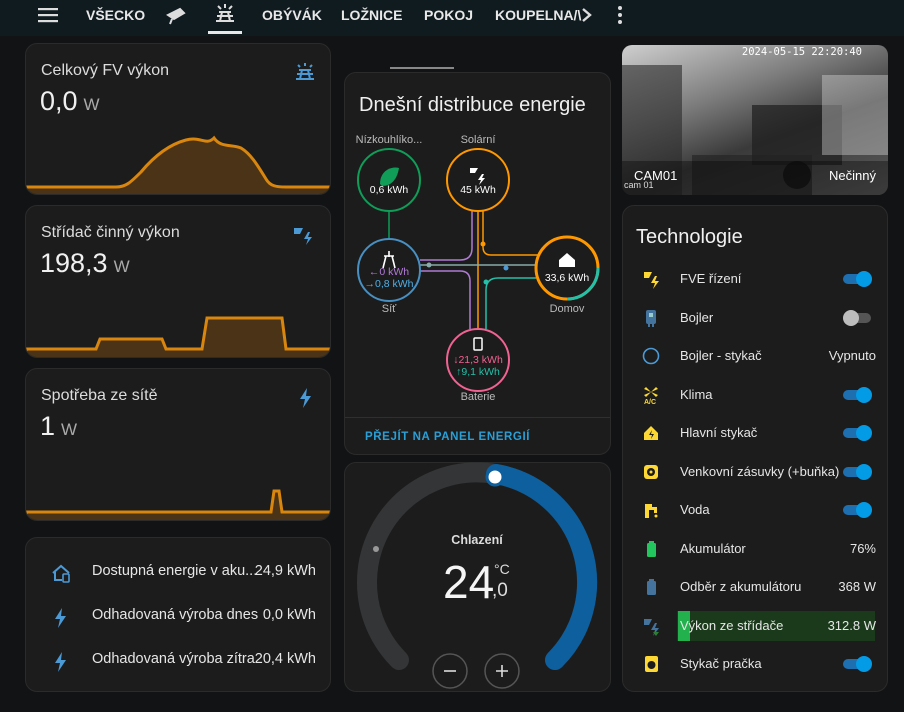  Describe the element at coordinates (697, 317) in the screenshot. I see `row-name: Bojler` at that location.